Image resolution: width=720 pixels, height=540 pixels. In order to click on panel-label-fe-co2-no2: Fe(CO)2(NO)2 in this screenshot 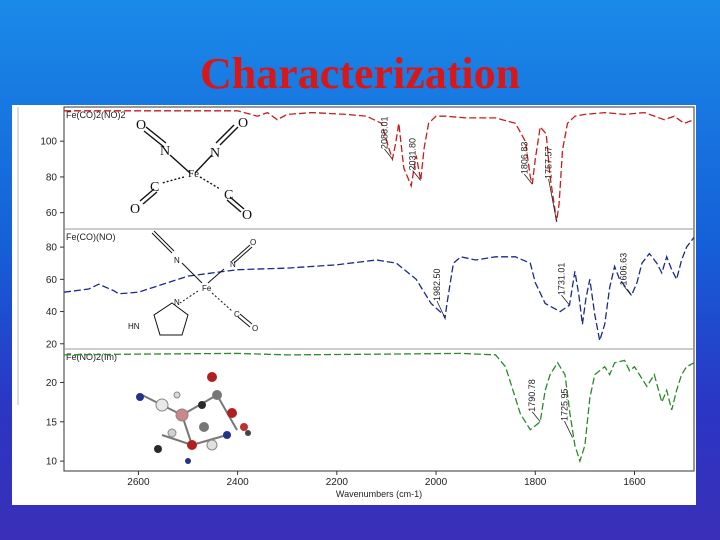, I will do `click(96, 115)`.